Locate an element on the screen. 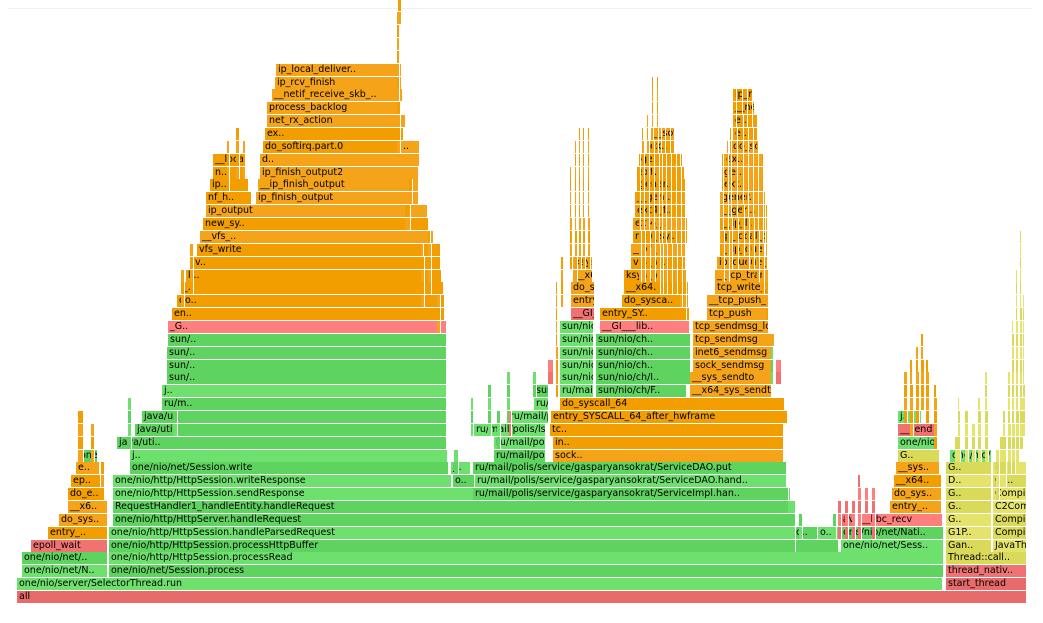  flame-frame: o.. is located at coordinates (464, 481).